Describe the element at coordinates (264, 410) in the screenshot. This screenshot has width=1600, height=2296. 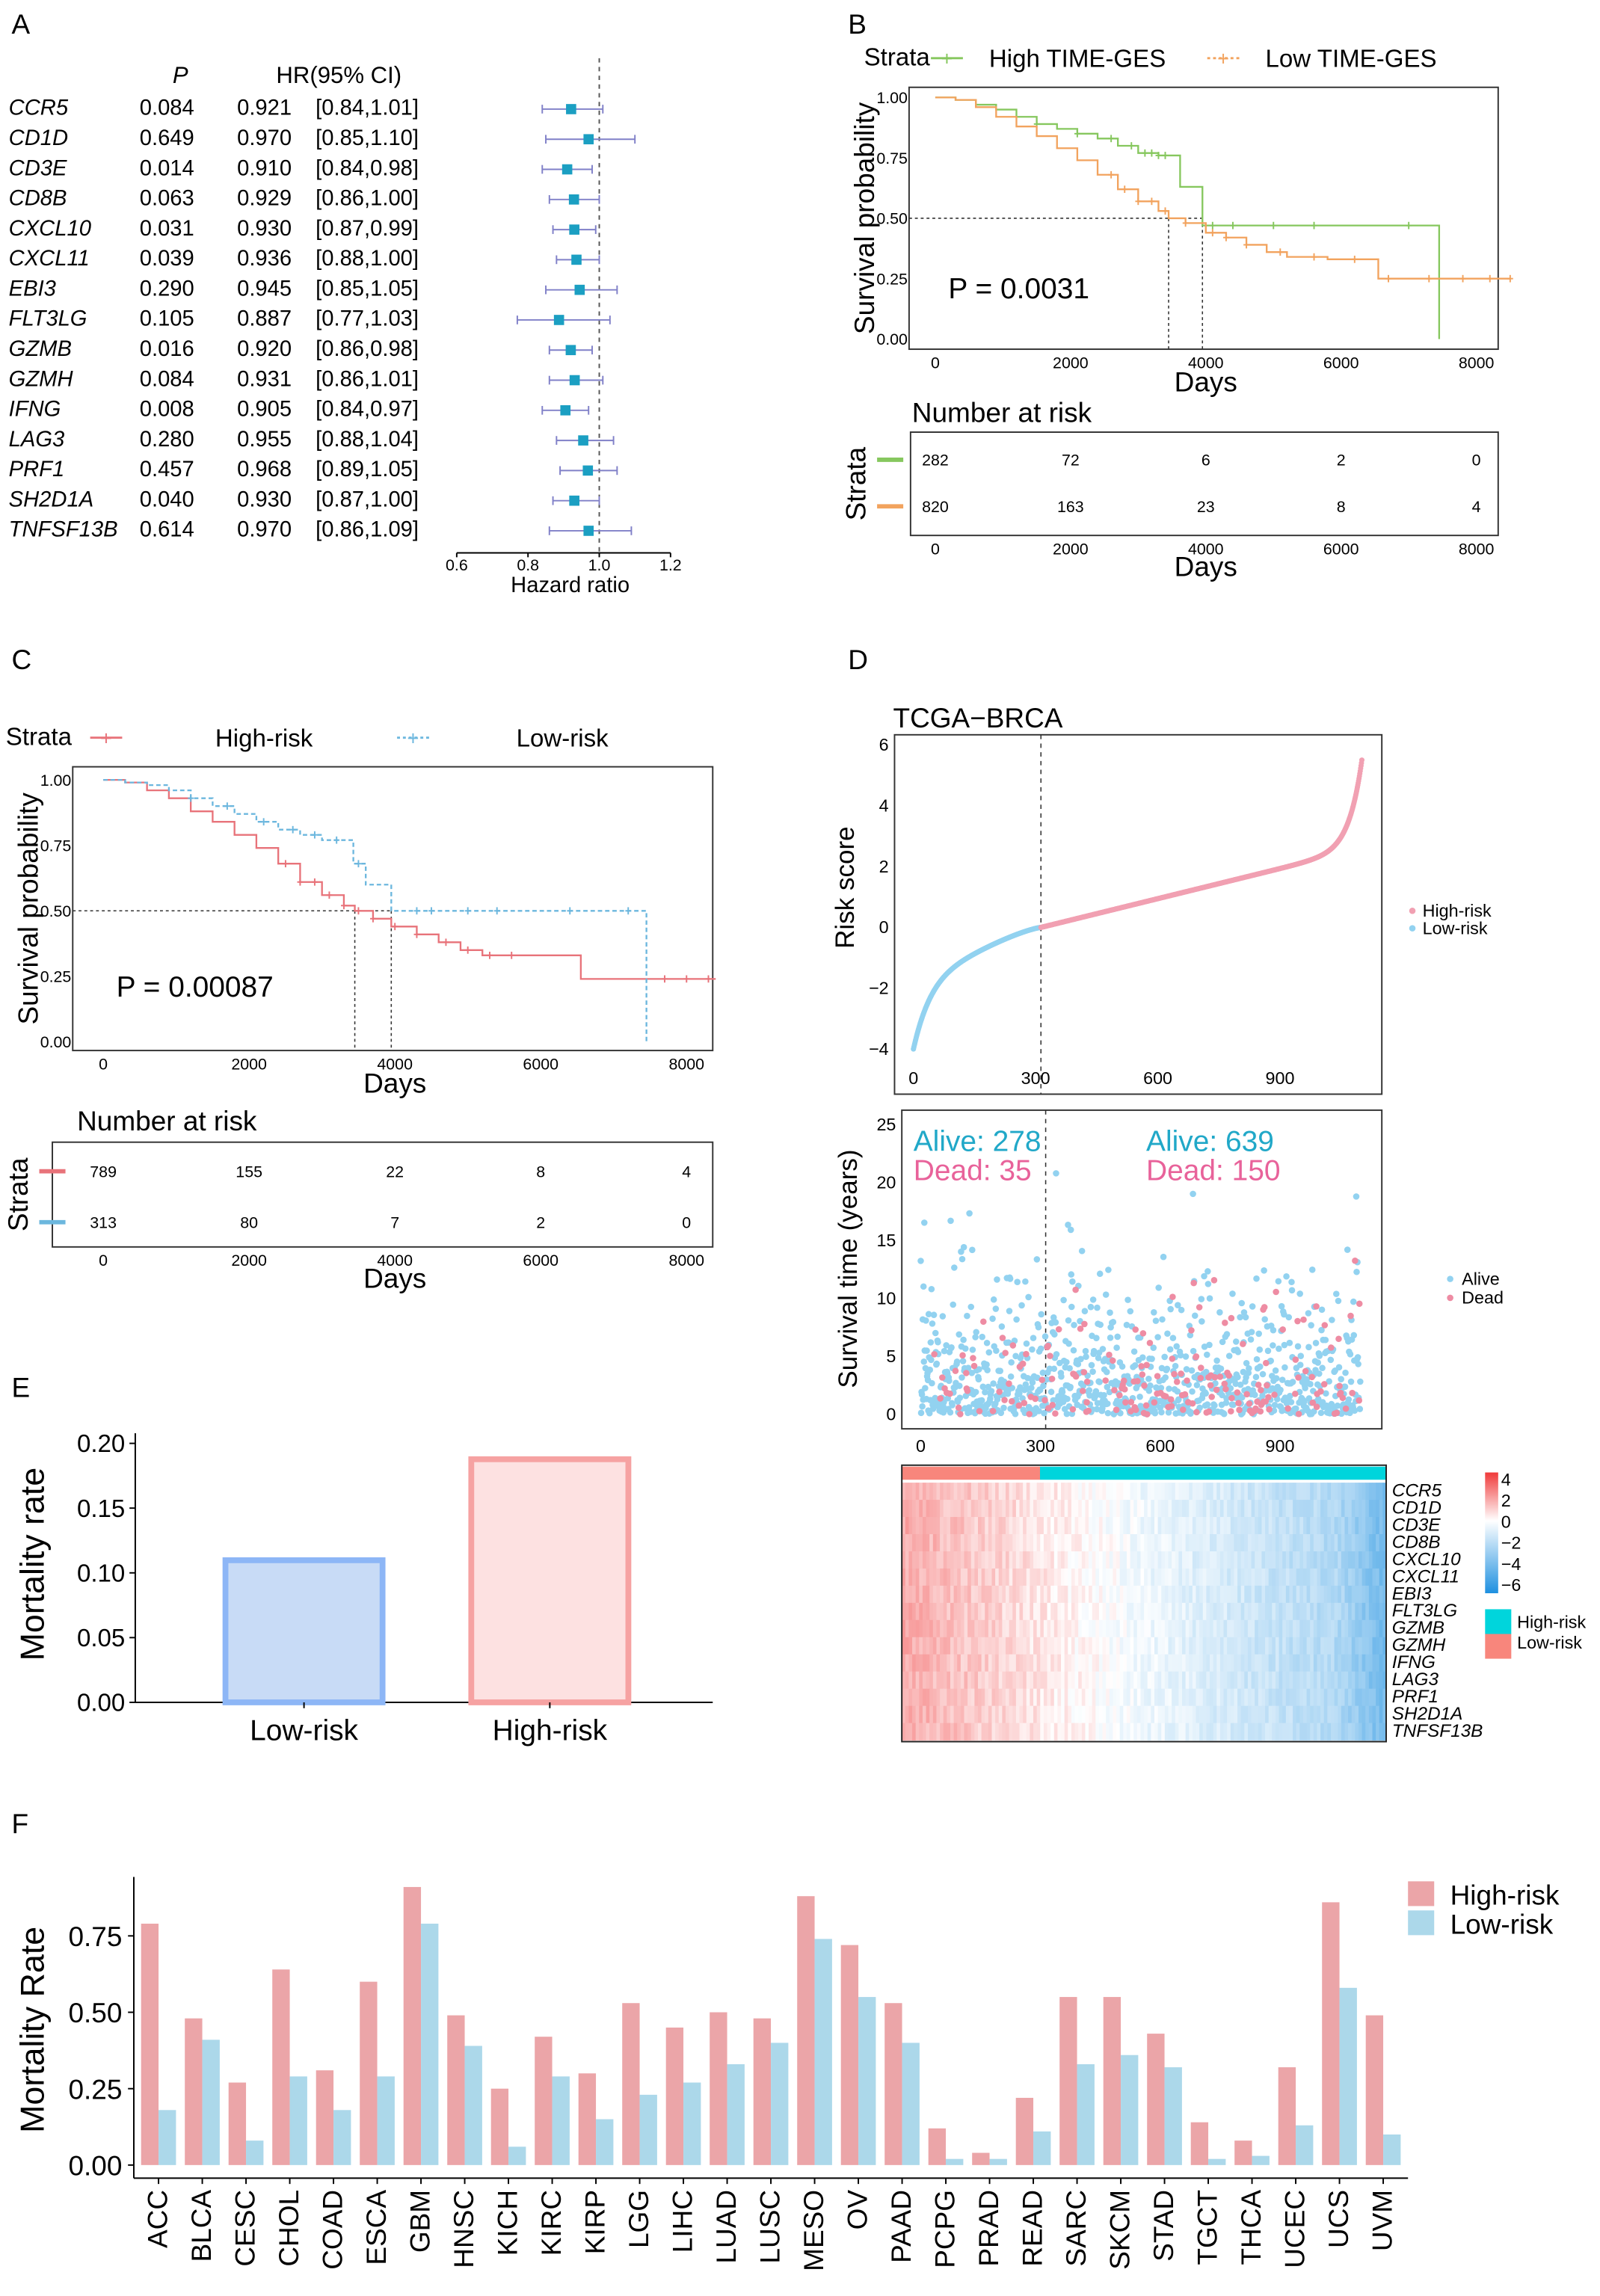
I see `hazard-ratio: 0.905` at that location.